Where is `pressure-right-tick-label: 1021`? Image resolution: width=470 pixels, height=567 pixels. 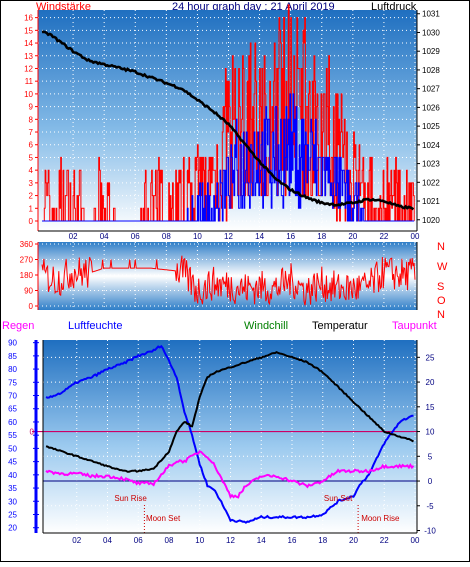 pressure-right-tick-label: 1021 is located at coordinates (431, 201).